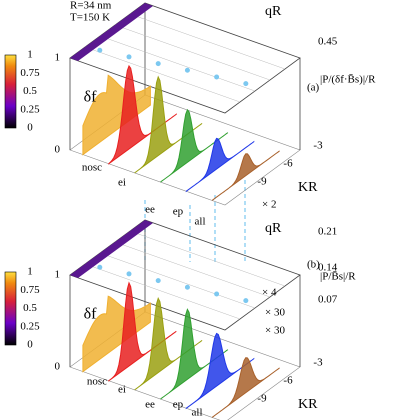 This screenshot has height=420, width=409. I want to click on right-axis-label: |P/(δf·B̄s)|/R, so click(348, 79).